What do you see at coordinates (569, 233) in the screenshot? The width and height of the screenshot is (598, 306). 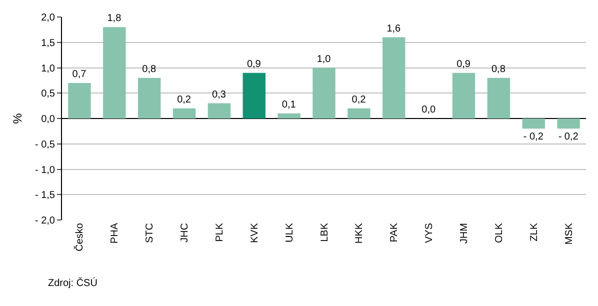 I see `x-tick-label: MSK` at bounding box center [569, 233].